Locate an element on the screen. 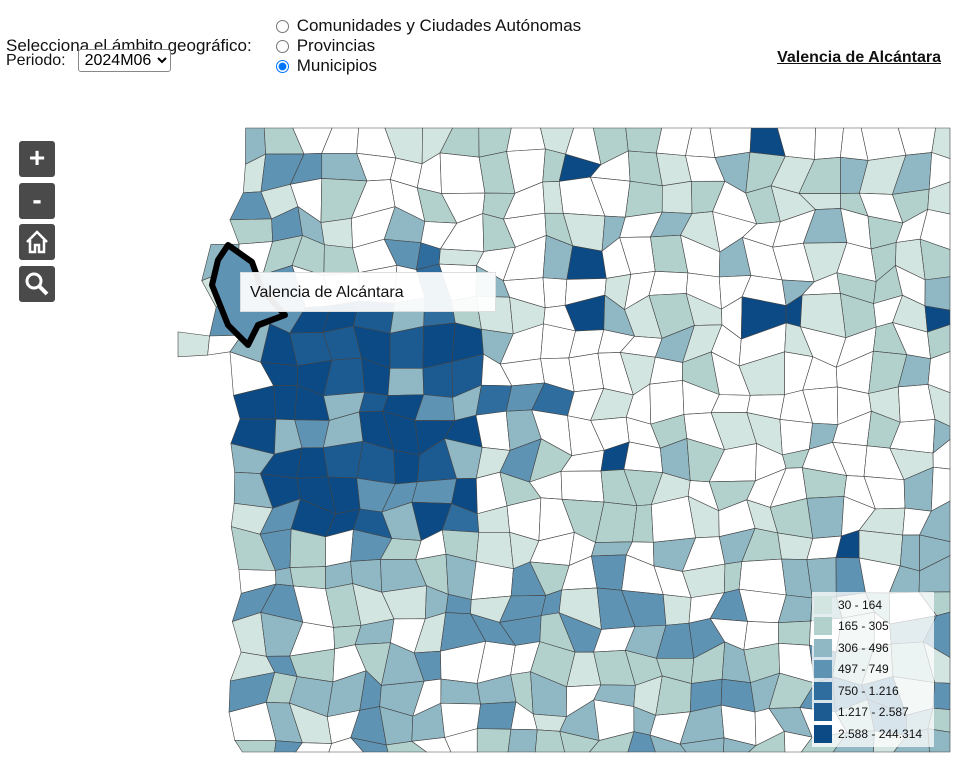 The width and height of the screenshot is (977, 766). home-icon is located at coordinates (37, 242).